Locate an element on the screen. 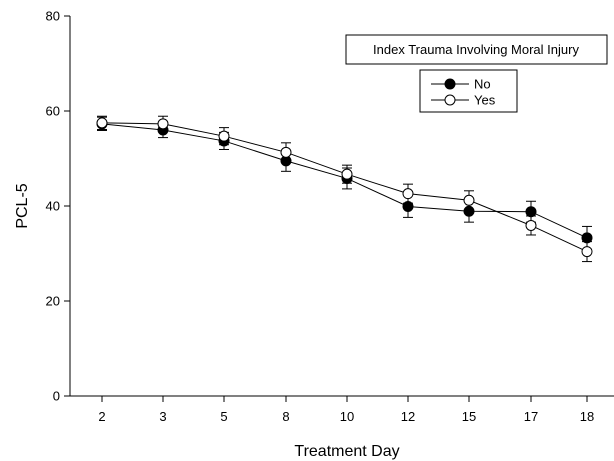 This screenshot has height=461, width=614. y-tick-label: 20 is located at coordinates (53, 301).